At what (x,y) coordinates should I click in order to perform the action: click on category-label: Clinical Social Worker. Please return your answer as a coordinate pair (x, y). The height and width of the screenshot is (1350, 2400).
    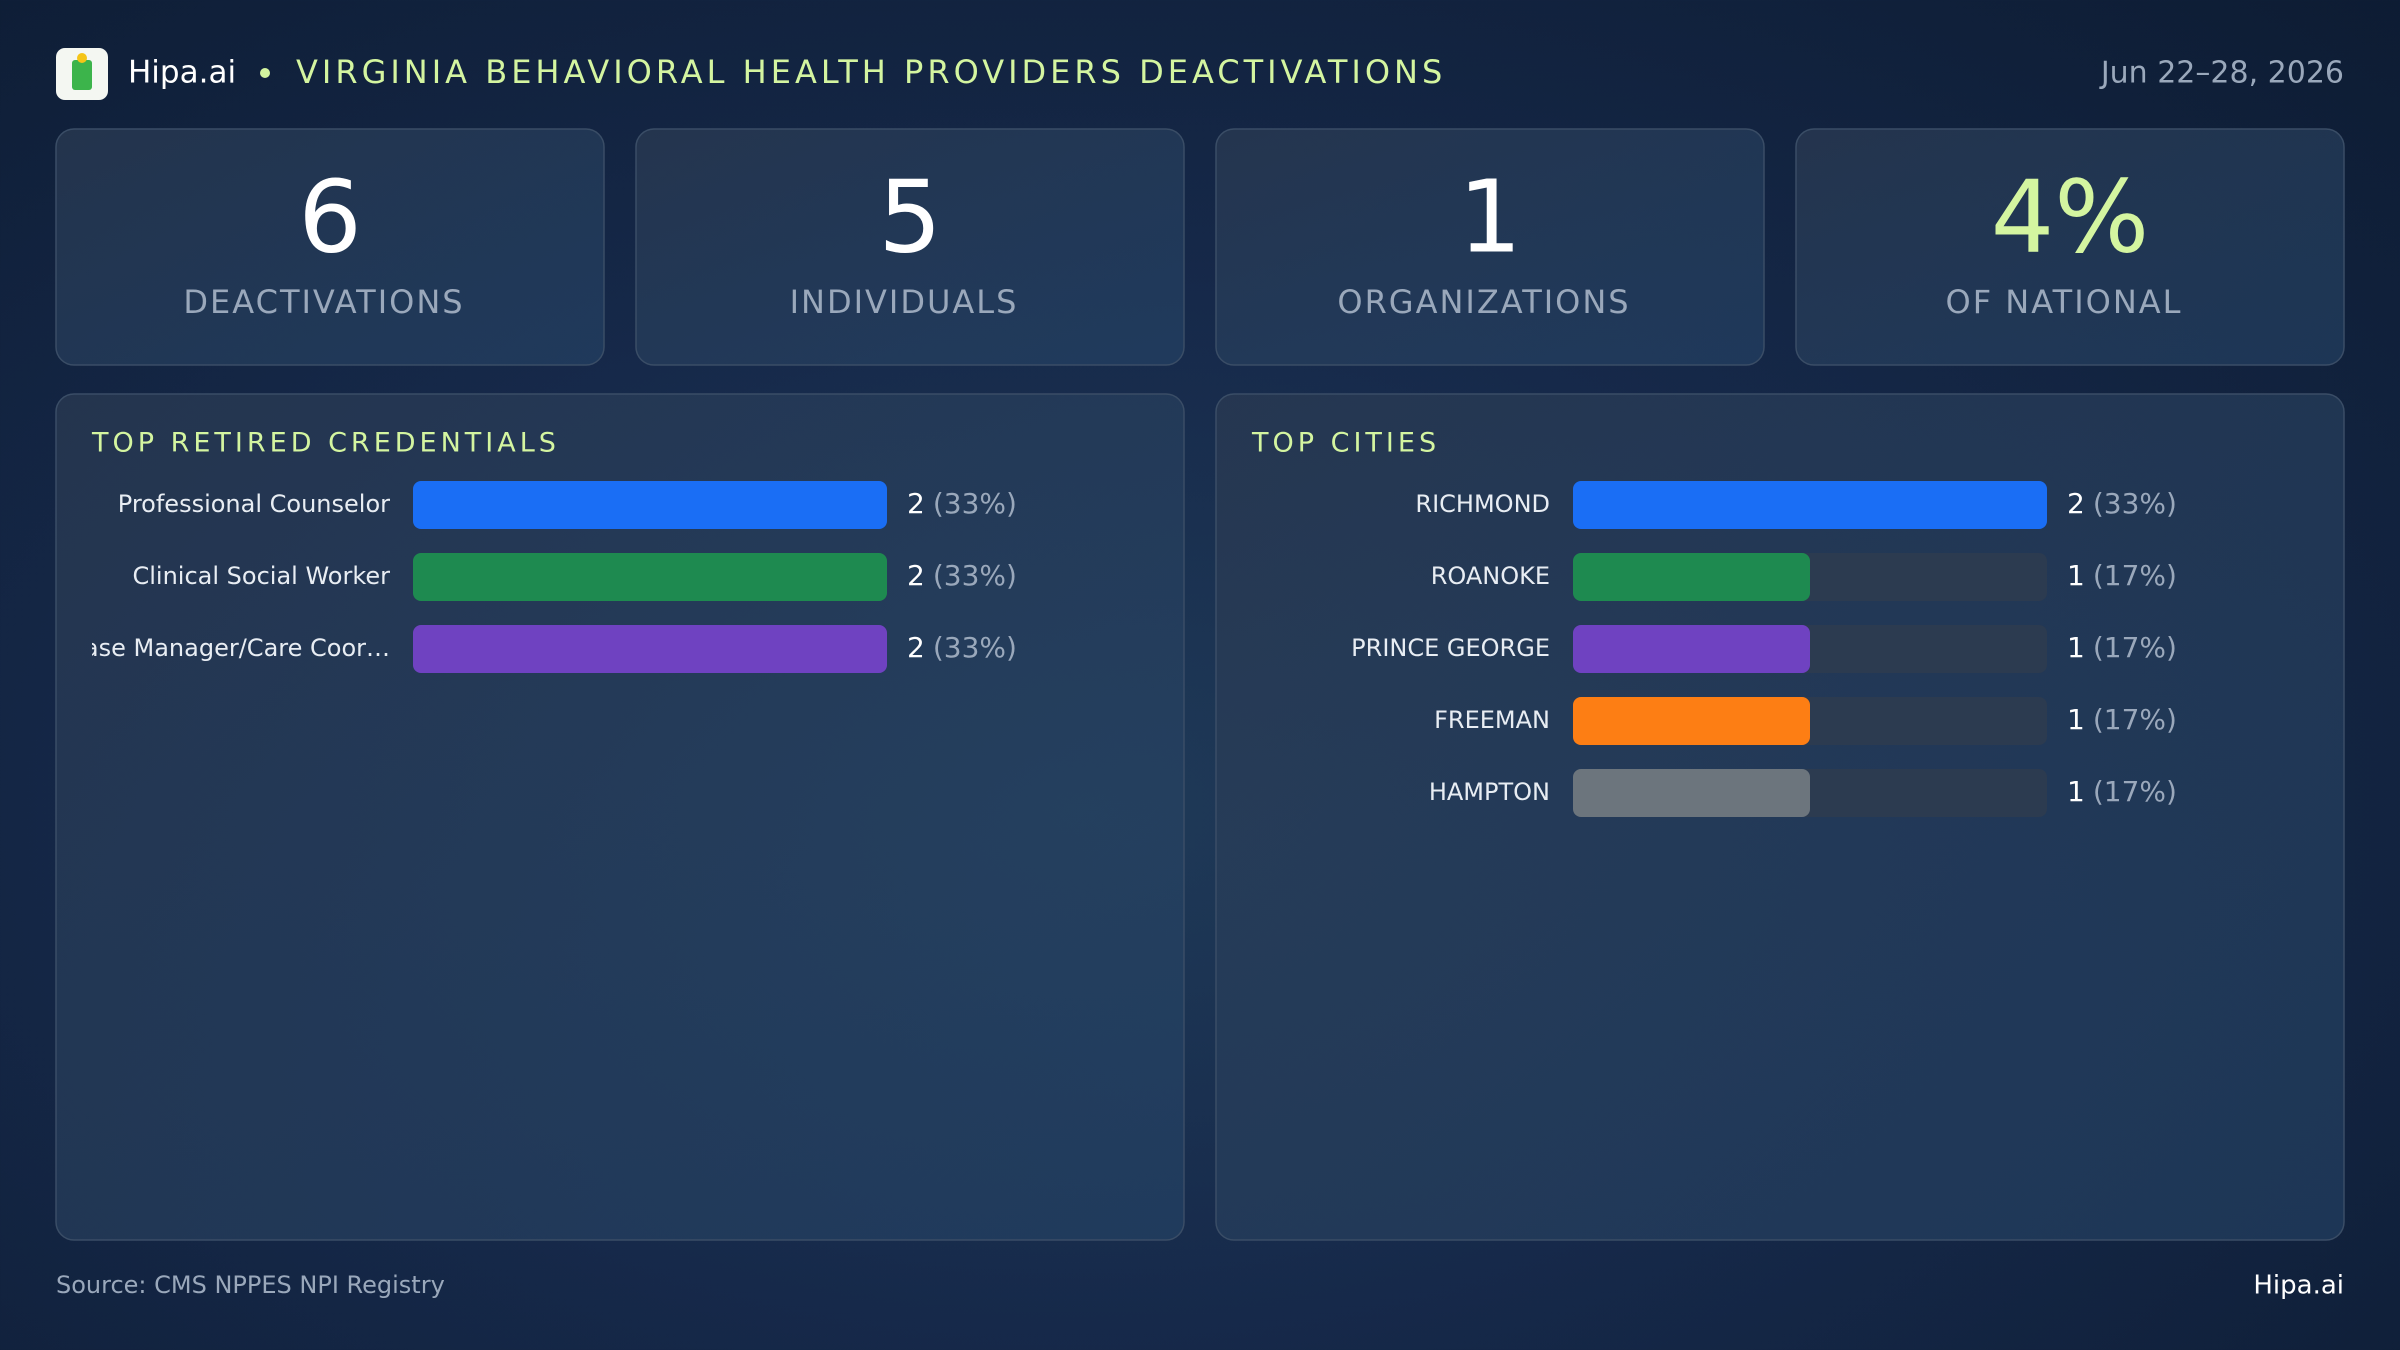
    Looking at the image, I should click on (261, 576).